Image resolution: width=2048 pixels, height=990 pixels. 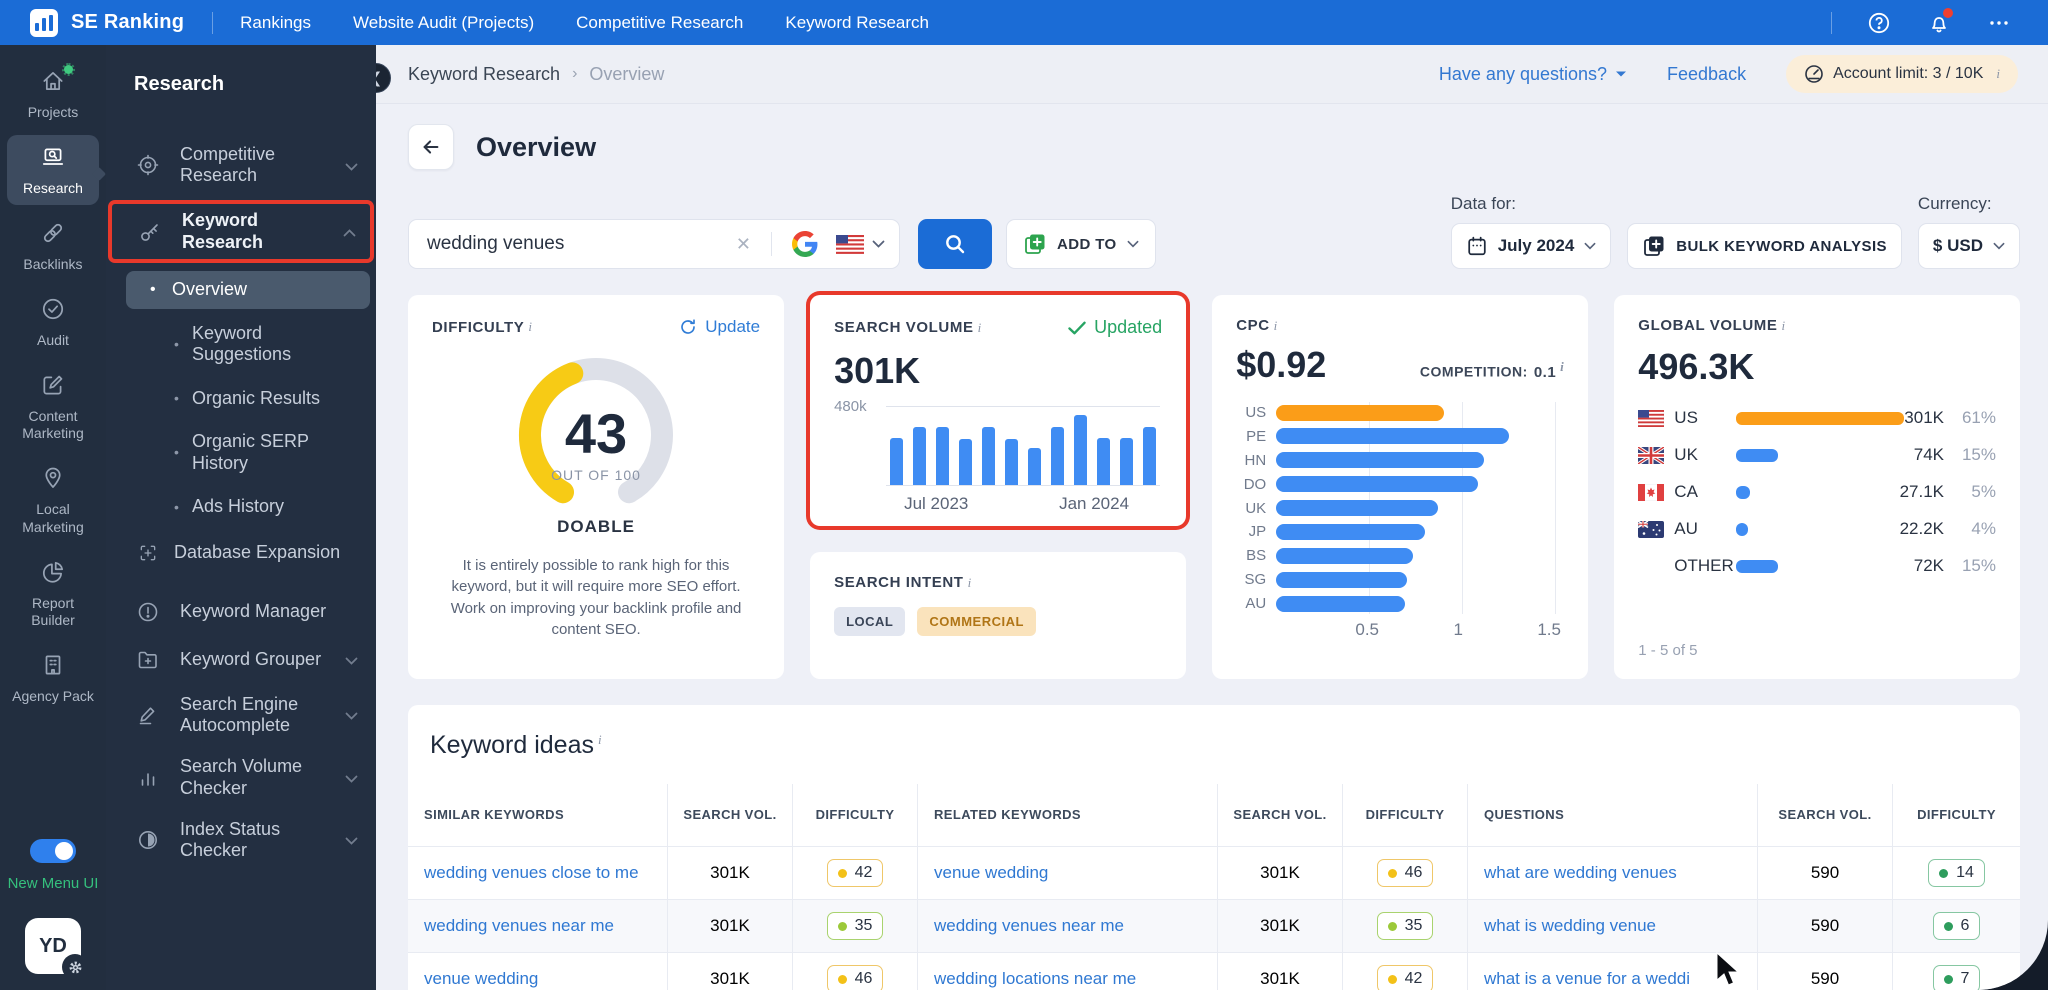 What do you see at coordinates (241, 231) in the screenshot?
I see `menu-item-keyword-research: Keyword Research` at bounding box center [241, 231].